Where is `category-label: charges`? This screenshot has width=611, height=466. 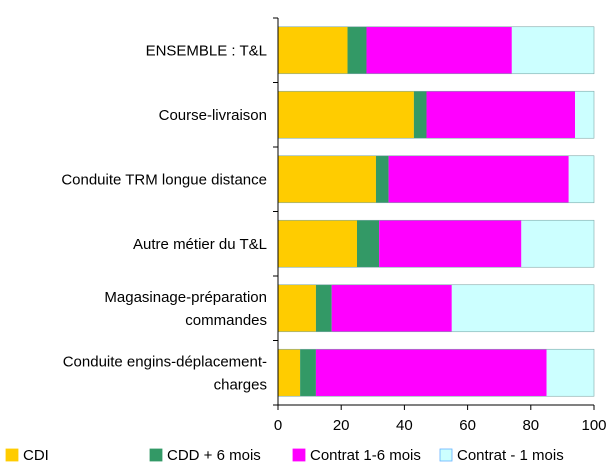 category-label: charges is located at coordinates (240, 384).